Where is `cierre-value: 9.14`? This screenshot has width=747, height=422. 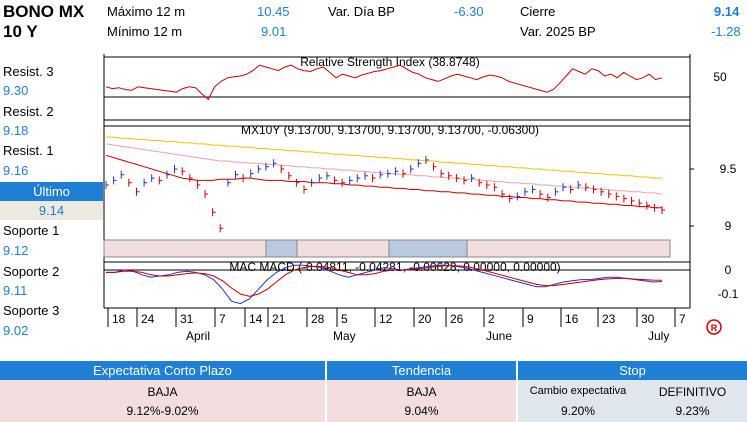 cierre-value: 9.14 is located at coordinates (727, 11).